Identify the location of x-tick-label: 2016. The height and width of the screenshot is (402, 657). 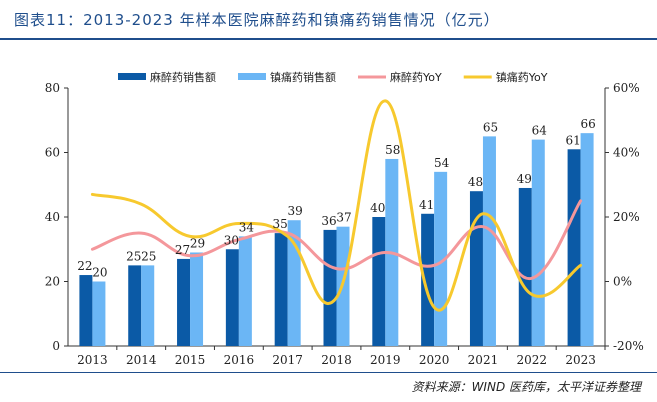
(239, 360).